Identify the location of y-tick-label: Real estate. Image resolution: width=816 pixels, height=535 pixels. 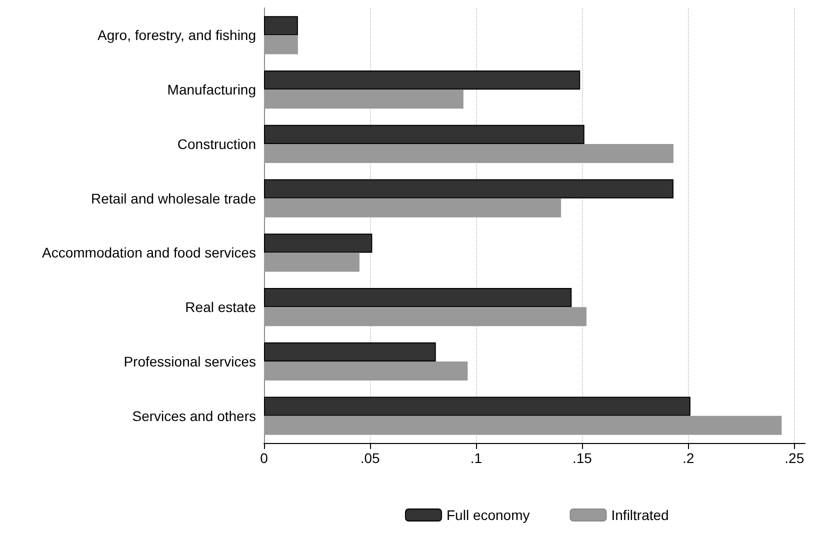
(220, 307).